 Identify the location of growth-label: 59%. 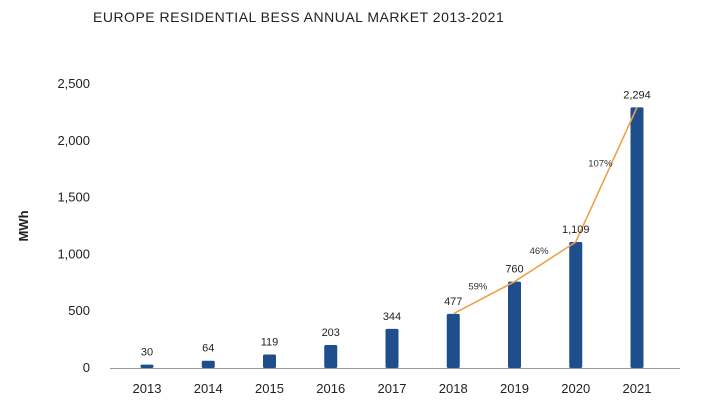
(478, 287).